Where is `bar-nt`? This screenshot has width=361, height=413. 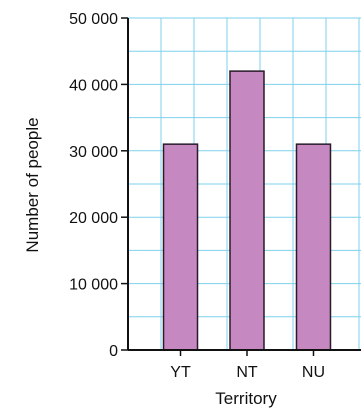
bar-nt is located at coordinates (247, 210).